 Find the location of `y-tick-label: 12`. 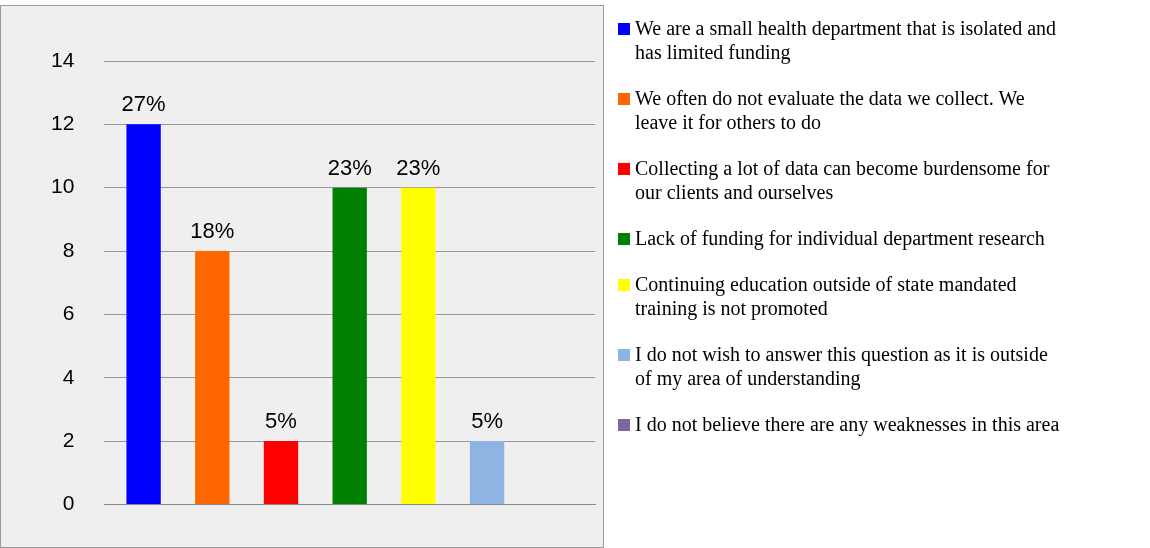

y-tick-label: 12 is located at coordinates (63, 123).